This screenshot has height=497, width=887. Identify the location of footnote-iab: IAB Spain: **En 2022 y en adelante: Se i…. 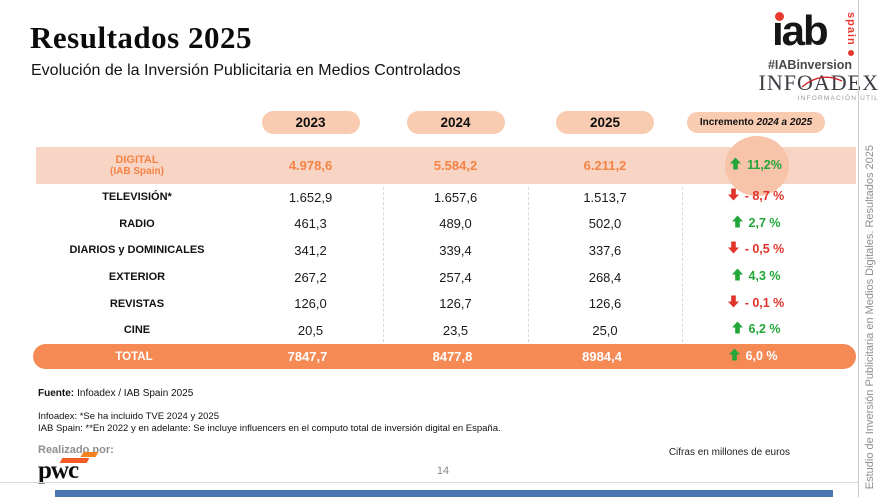
(269, 428).